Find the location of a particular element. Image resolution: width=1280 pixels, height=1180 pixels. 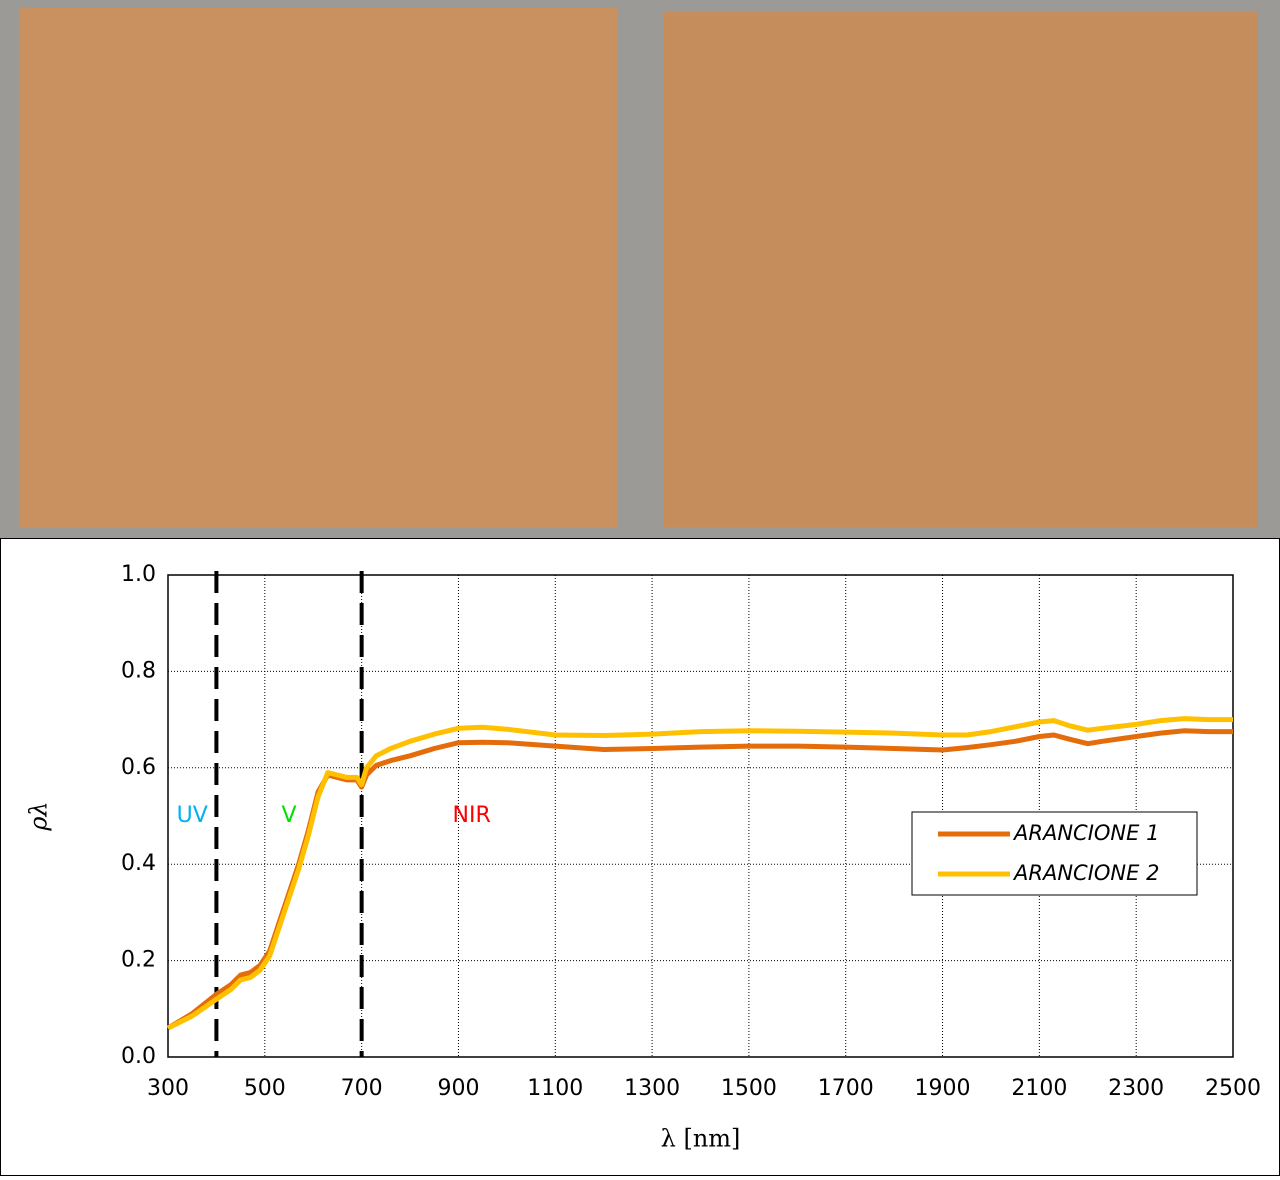

x-tick-label: 2100 is located at coordinates (1039, 1088).